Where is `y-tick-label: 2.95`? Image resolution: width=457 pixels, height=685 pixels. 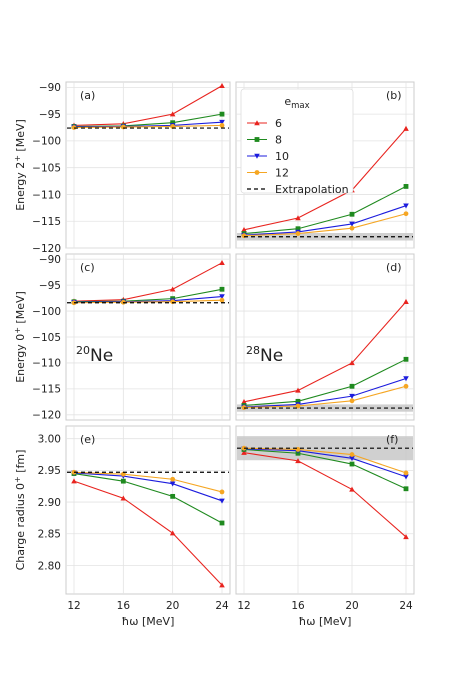
y-tick-label: 2.95 is located at coordinates (49, 471).